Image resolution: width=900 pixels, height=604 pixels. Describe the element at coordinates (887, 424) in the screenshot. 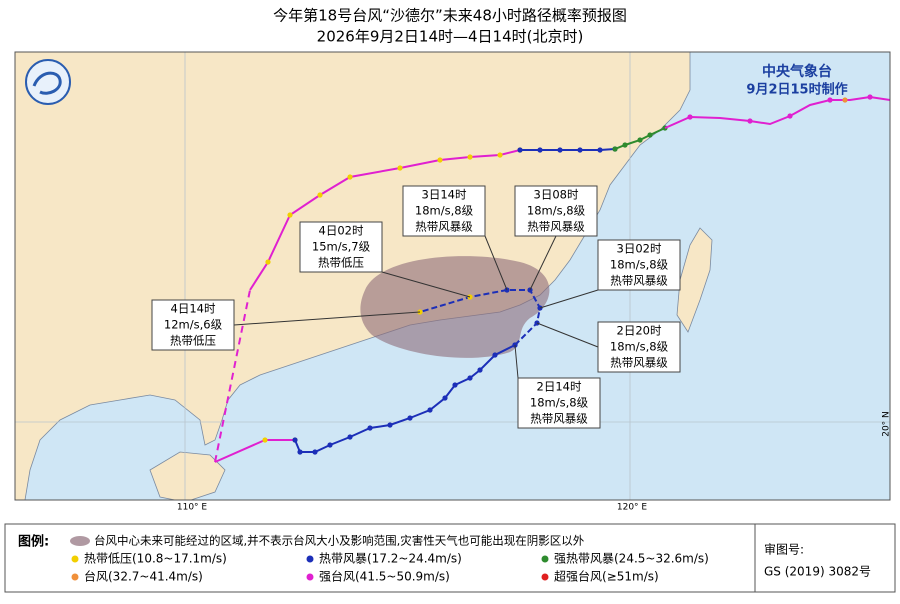

I see `lat-label: 20° N` at that location.